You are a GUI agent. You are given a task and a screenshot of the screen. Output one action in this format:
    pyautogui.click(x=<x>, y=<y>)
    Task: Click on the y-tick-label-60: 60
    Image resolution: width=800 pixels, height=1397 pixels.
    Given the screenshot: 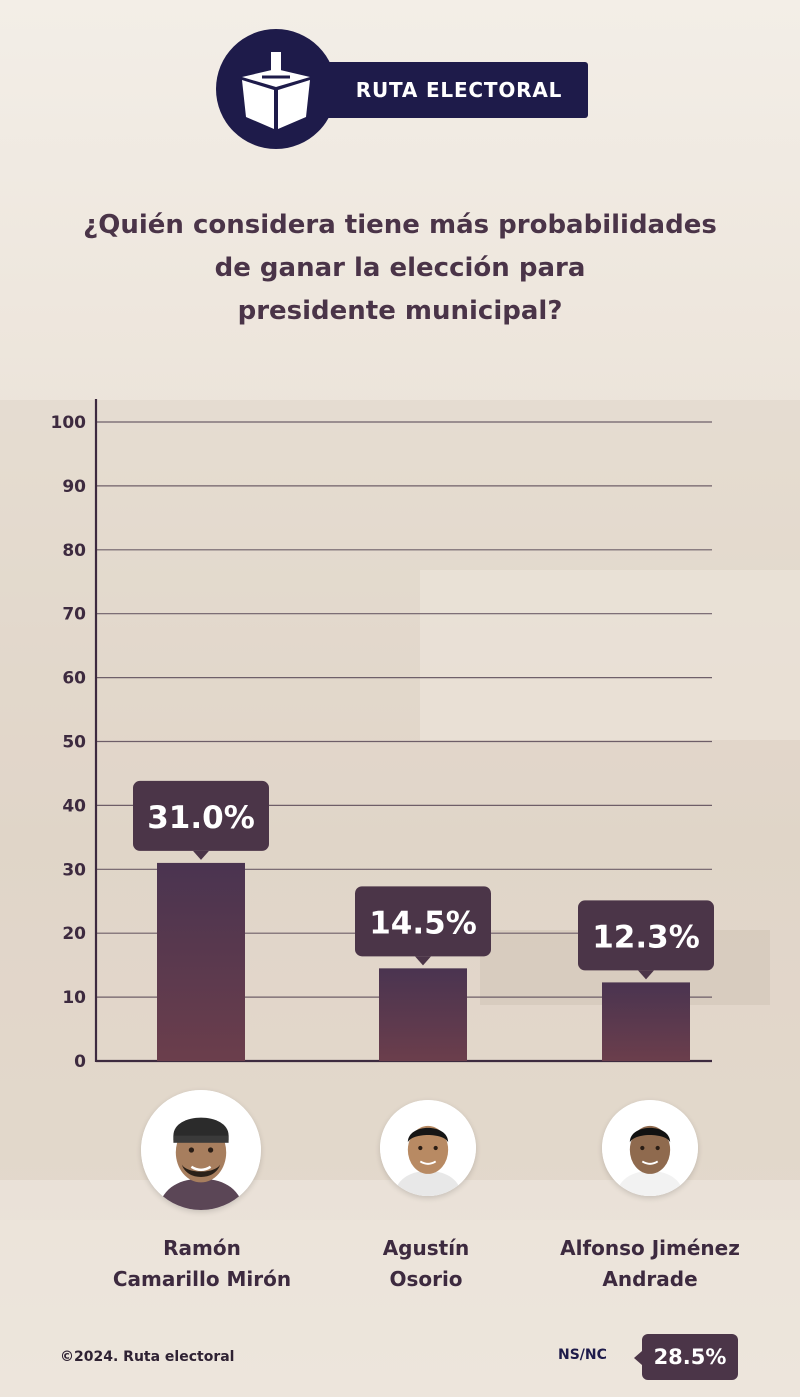 What is the action you would take?
    pyautogui.click(x=74, y=679)
    